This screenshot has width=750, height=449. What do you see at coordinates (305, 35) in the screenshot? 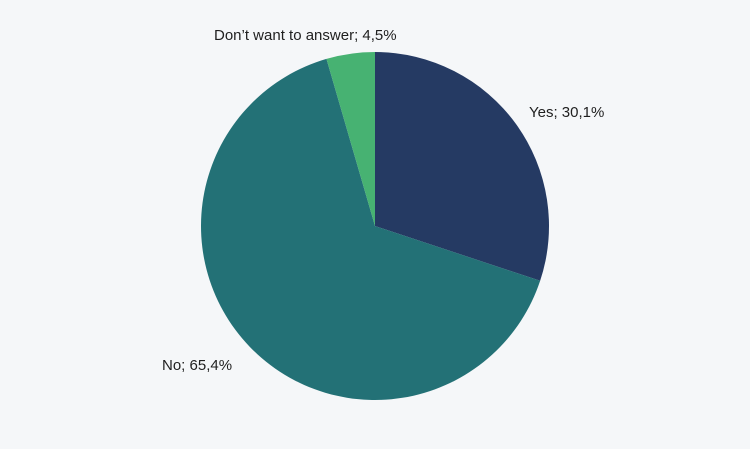
I see `slice-label-dont-want-to-answer: Don’t want to answer; 4,5%` at bounding box center [305, 35].